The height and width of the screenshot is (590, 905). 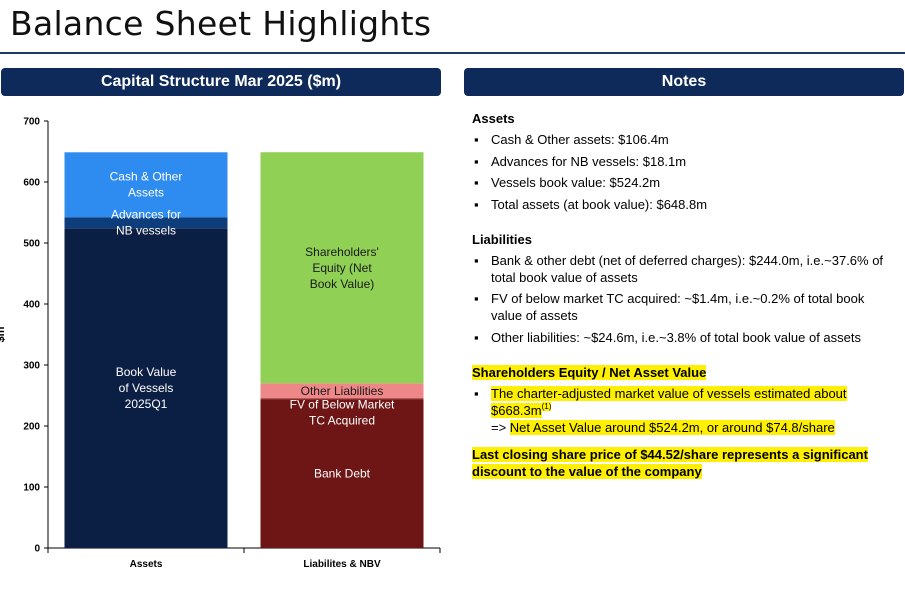 I want to click on y-tick-label: 400, so click(x=31, y=305).